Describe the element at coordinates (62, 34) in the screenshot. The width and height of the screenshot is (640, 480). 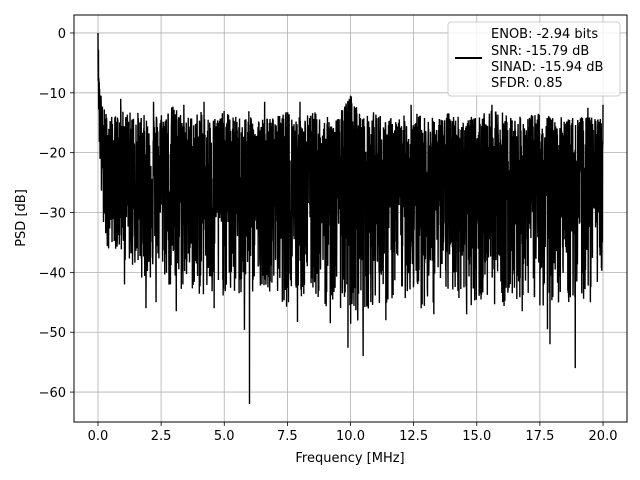
I see `y-tick-label: 0` at that location.